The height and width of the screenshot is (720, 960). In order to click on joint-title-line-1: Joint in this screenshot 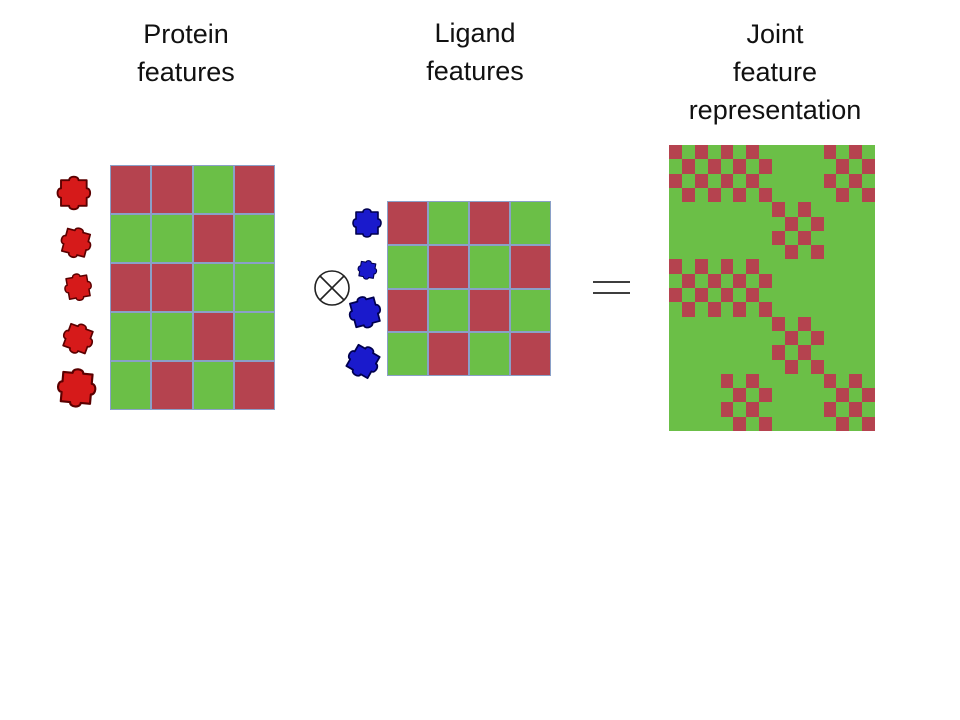, I will do `click(775, 34)`.